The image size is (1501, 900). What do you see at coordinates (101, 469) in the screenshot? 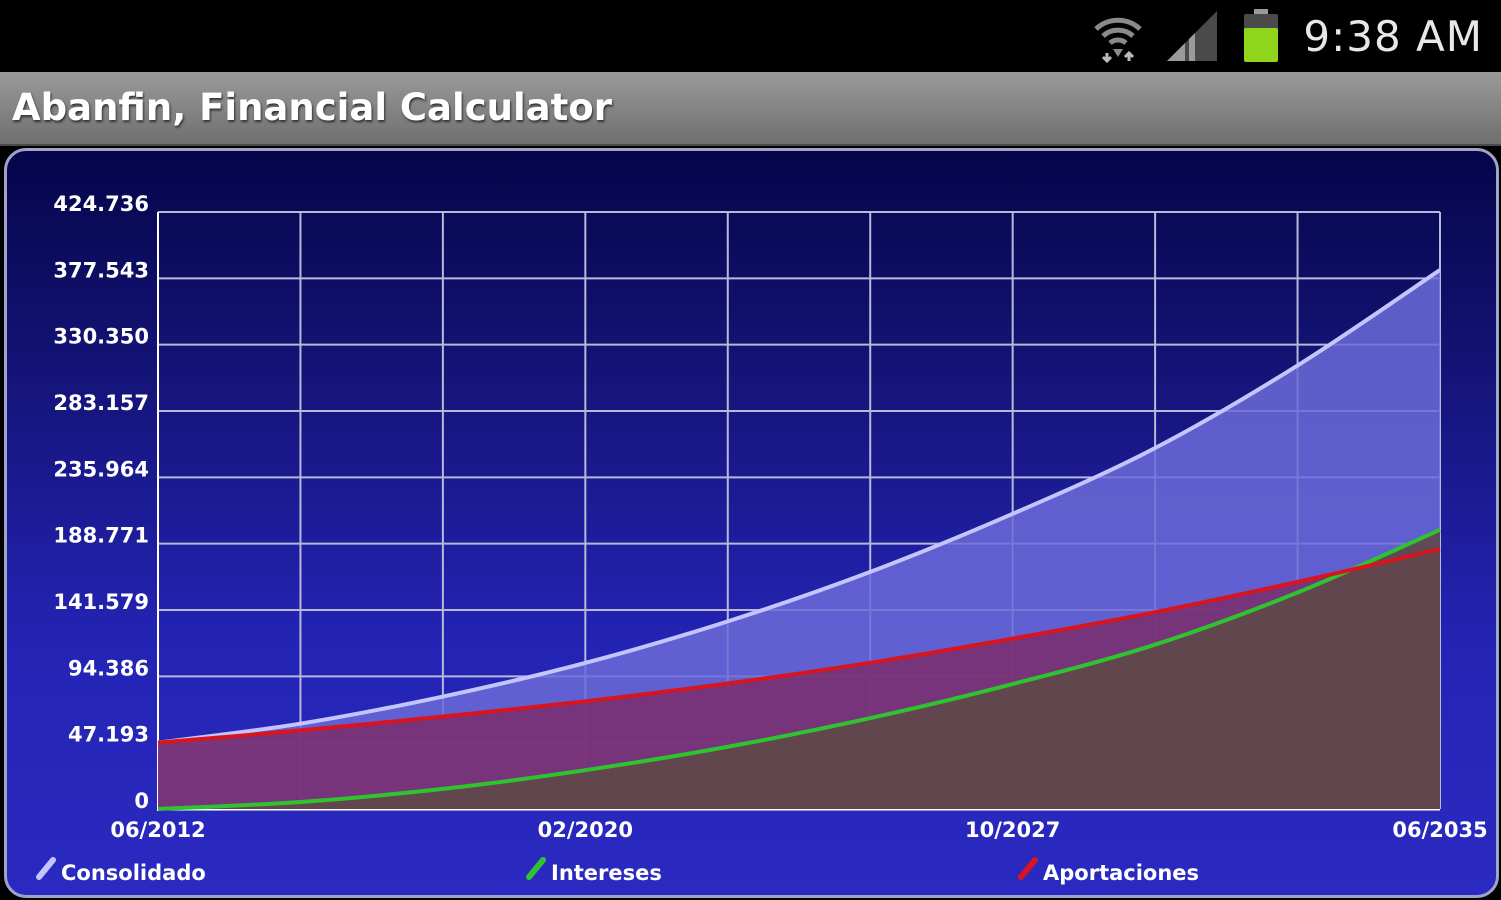
I see `y-tick-label: 235.964` at bounding box center [101, 469].